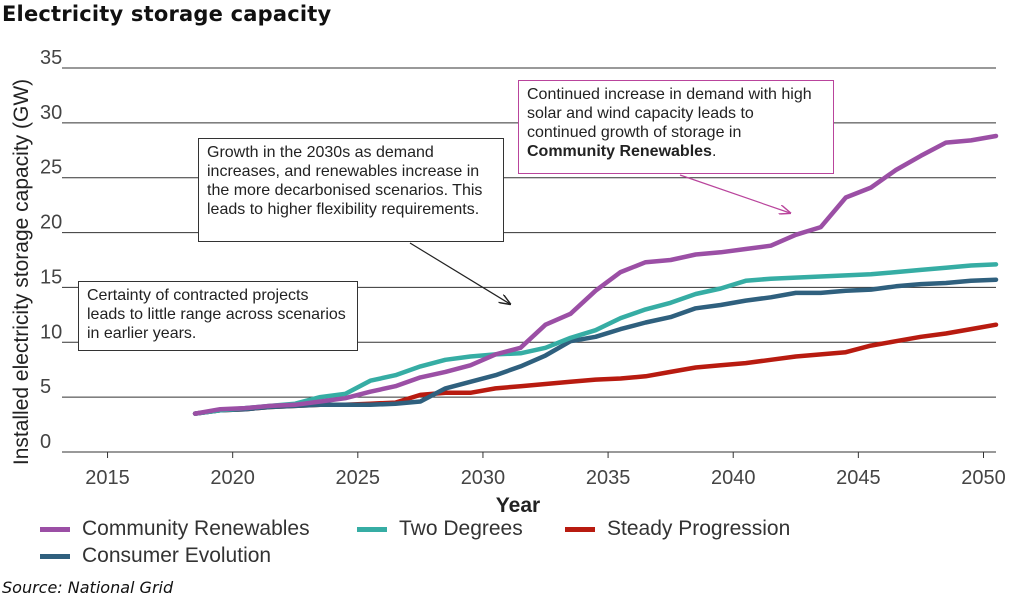 Image resolution: width=1024 pixels, height=610 pixels. I want to click on legend-item: Consumer Evolution, so click(155, 556).